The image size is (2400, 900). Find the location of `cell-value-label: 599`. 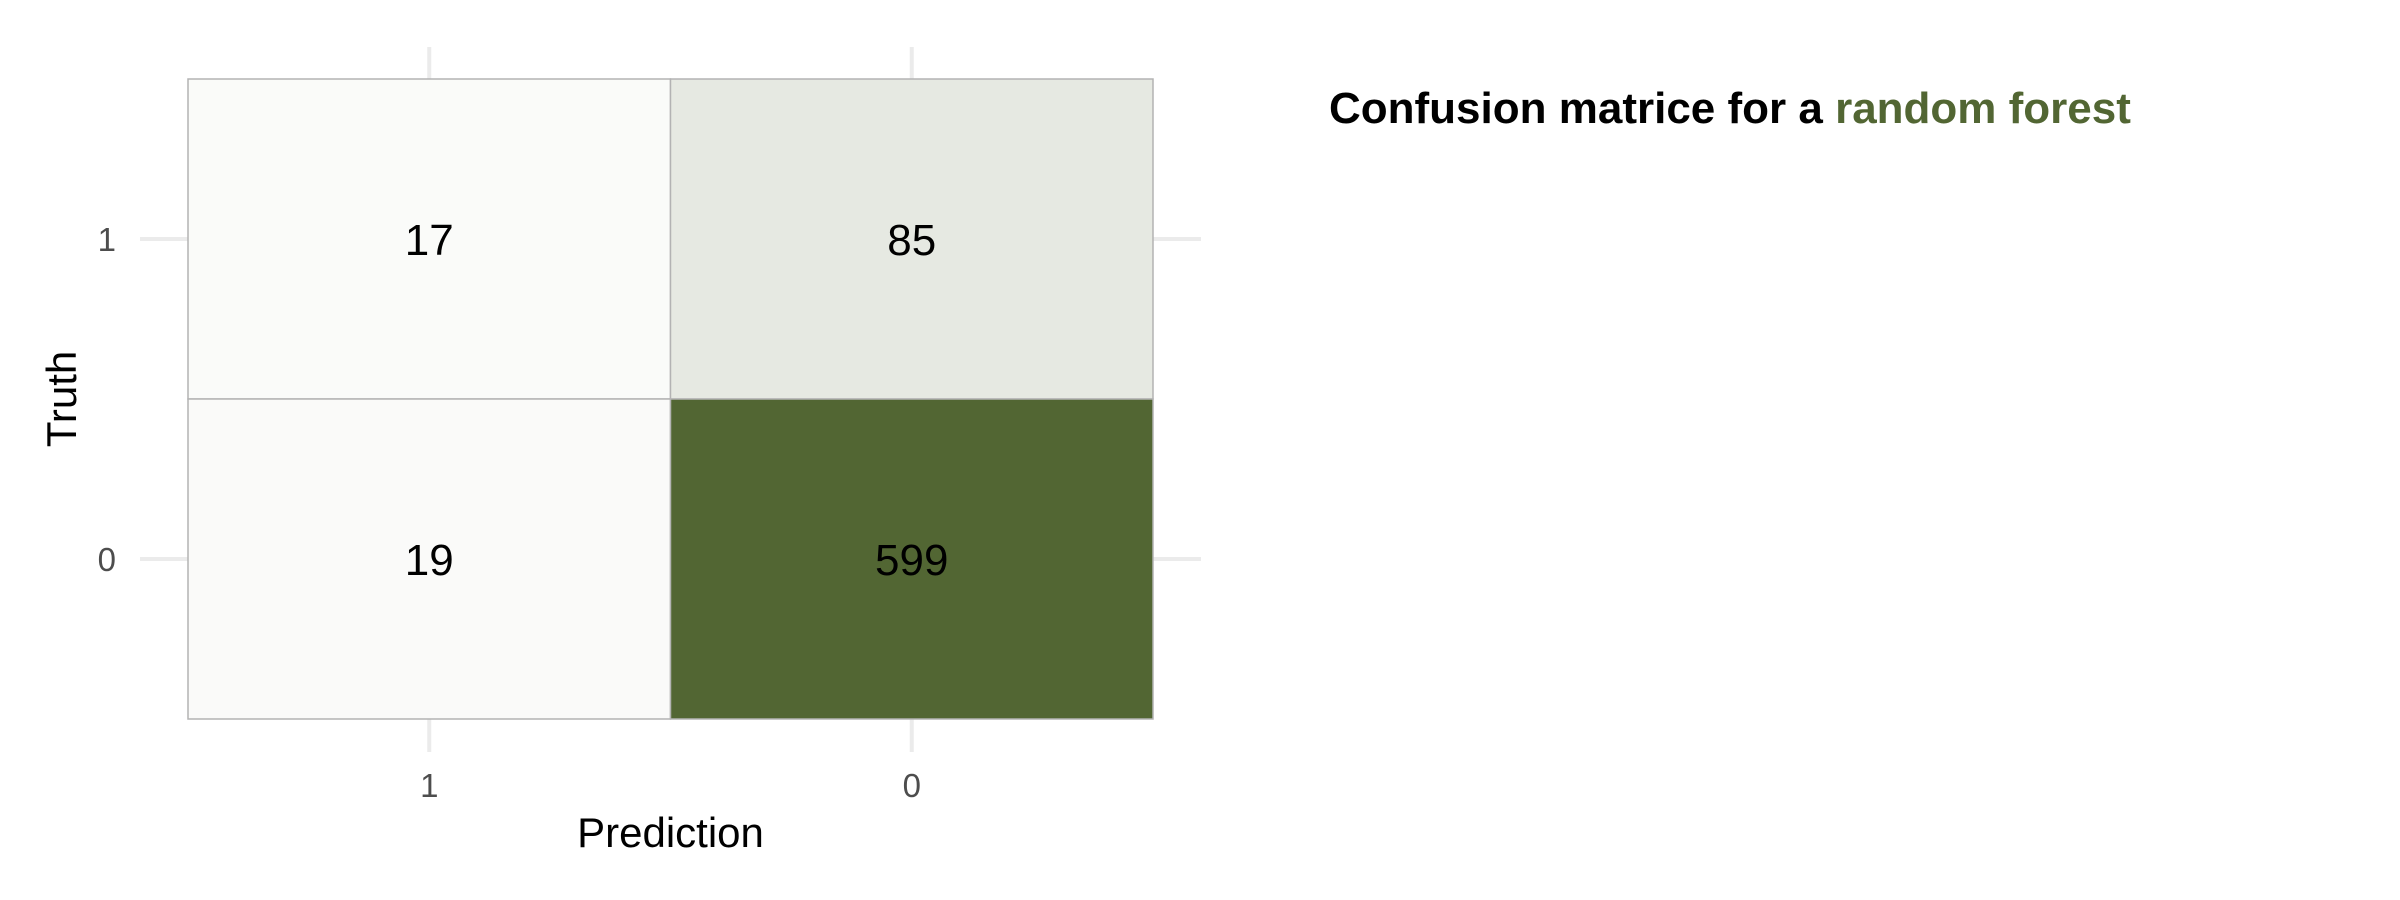

cell-value-label: 599 is located at coordinates (911, 560).